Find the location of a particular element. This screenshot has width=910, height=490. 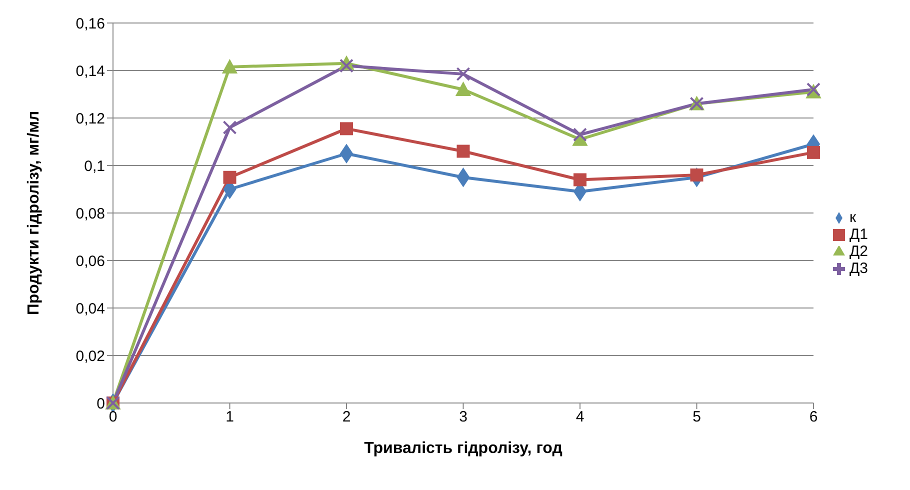

y-tick-label: 0,02 is located at coordinates (90, 356).